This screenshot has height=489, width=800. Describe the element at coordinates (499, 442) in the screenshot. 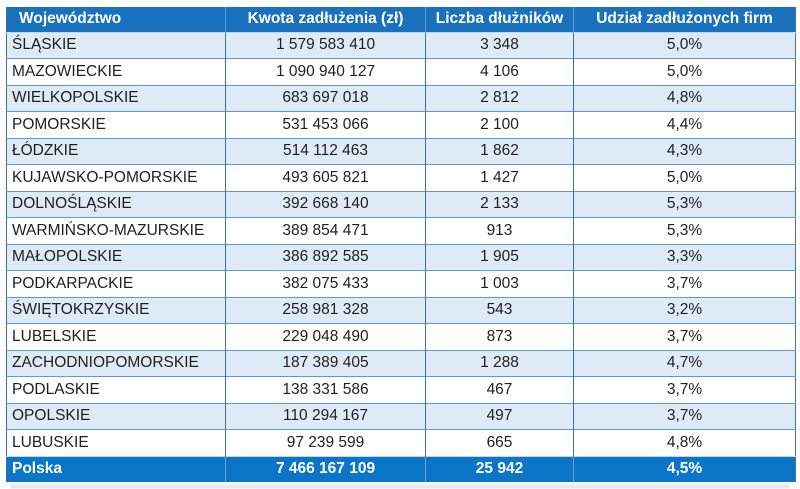

I see `debtors-cell: 665` at that location.